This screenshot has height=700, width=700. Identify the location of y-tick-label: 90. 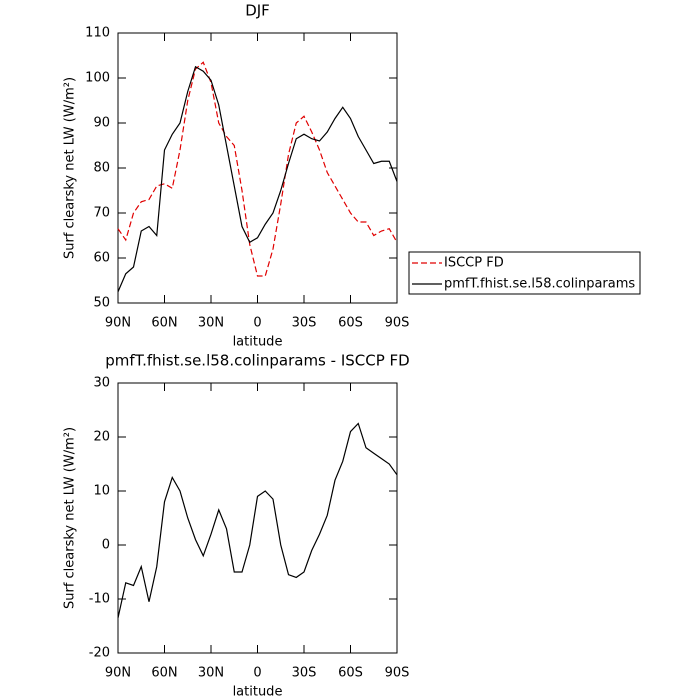
(101, 123).